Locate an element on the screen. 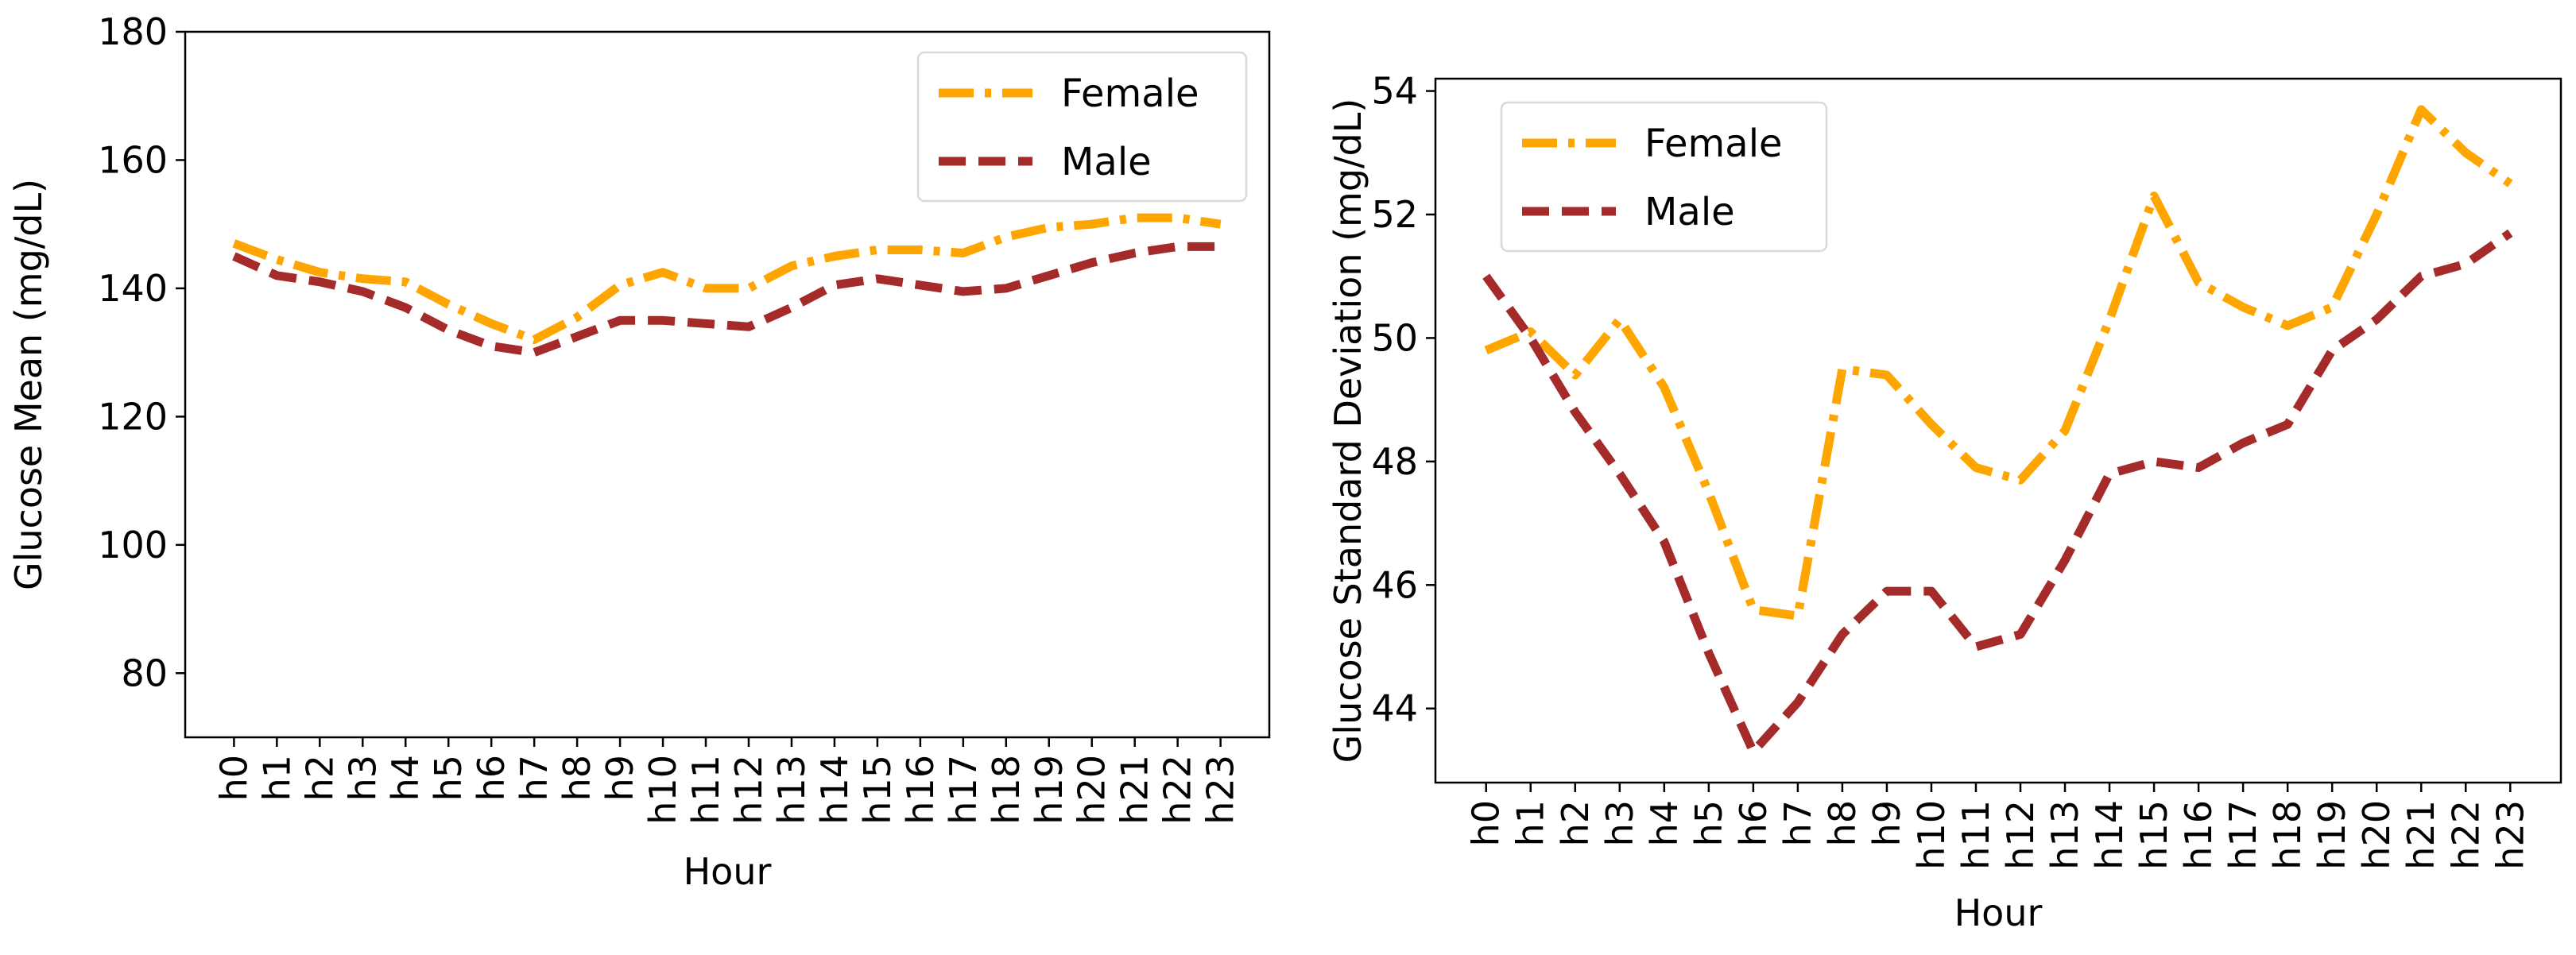  series-line-female is located at coordinates (727, 278).